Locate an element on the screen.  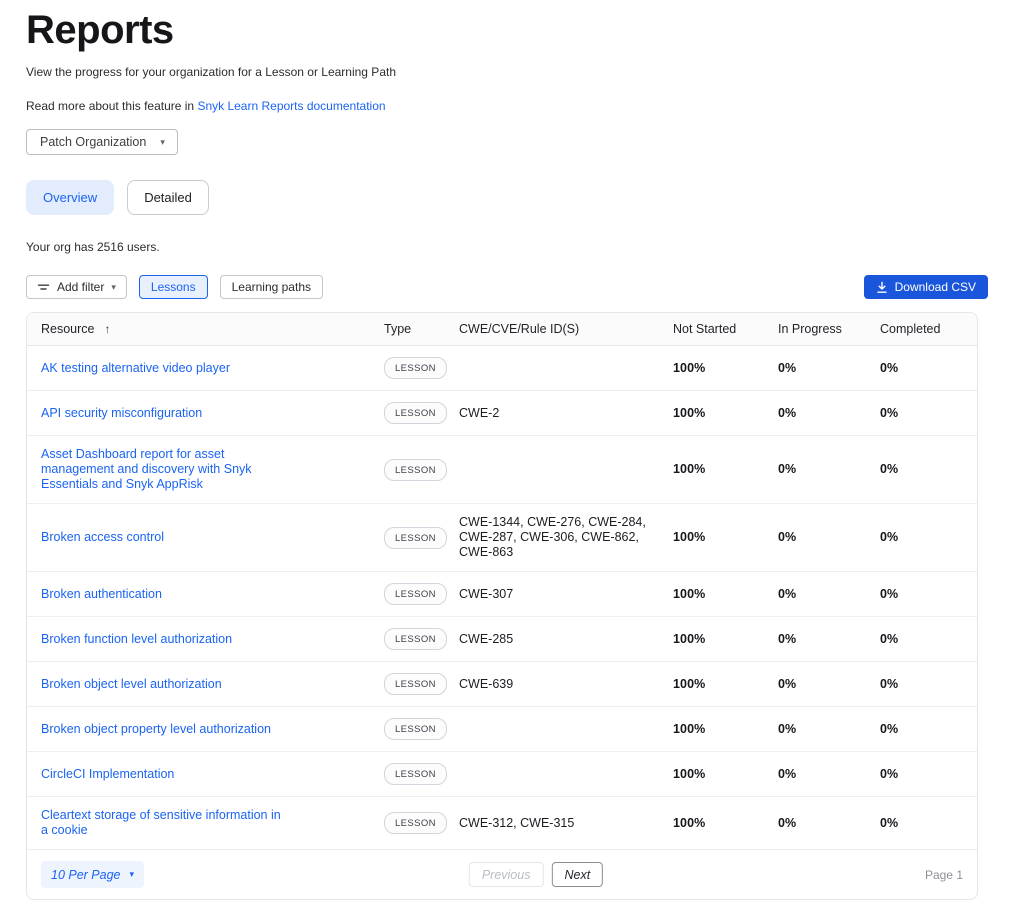
per-page-dropdown: 10 Per Page ▾ is located at coordinates (93, 874).